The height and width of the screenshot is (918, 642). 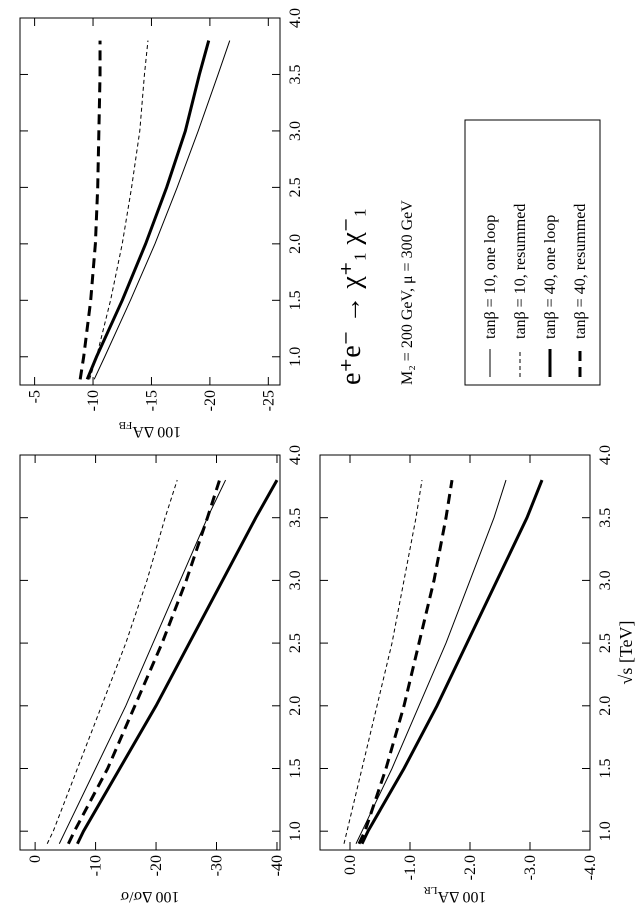 What do you see at coordinates (430, 890) in the screenshot?
I see `y-axis-label-sub: LR` at bounding box center [430, 890].